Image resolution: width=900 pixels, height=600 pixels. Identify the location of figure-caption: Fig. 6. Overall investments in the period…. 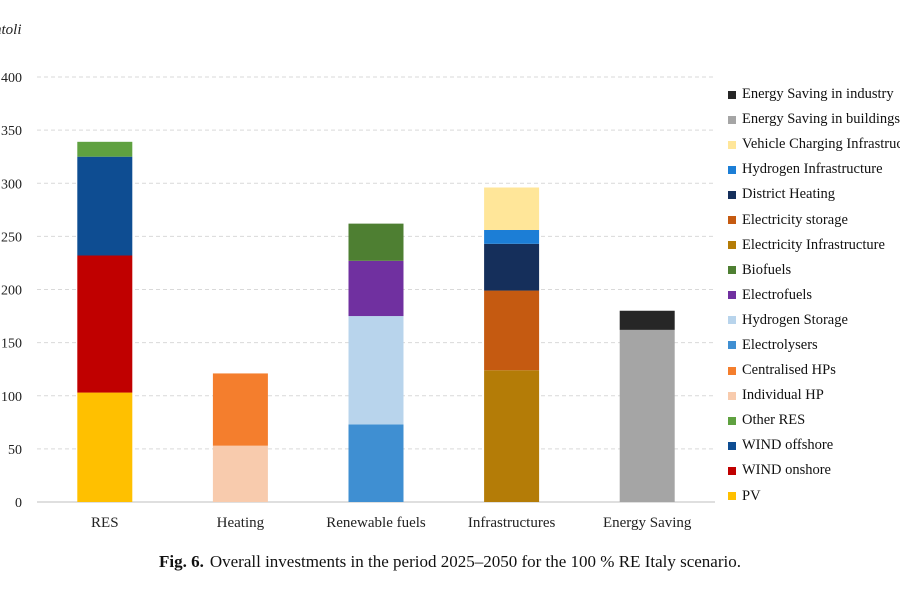
(450, 562).